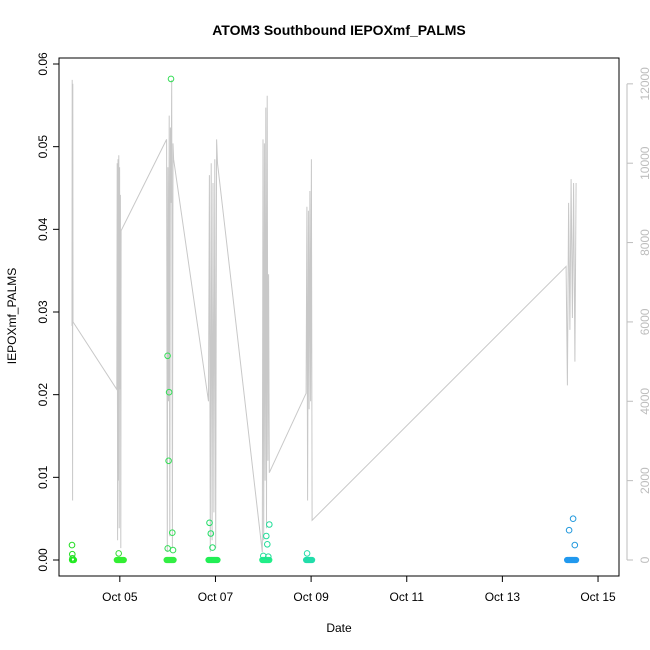  Describe the element at coordinates (644, 480) in the screenshot. I see `y2-tick-label: 2000` at that location.